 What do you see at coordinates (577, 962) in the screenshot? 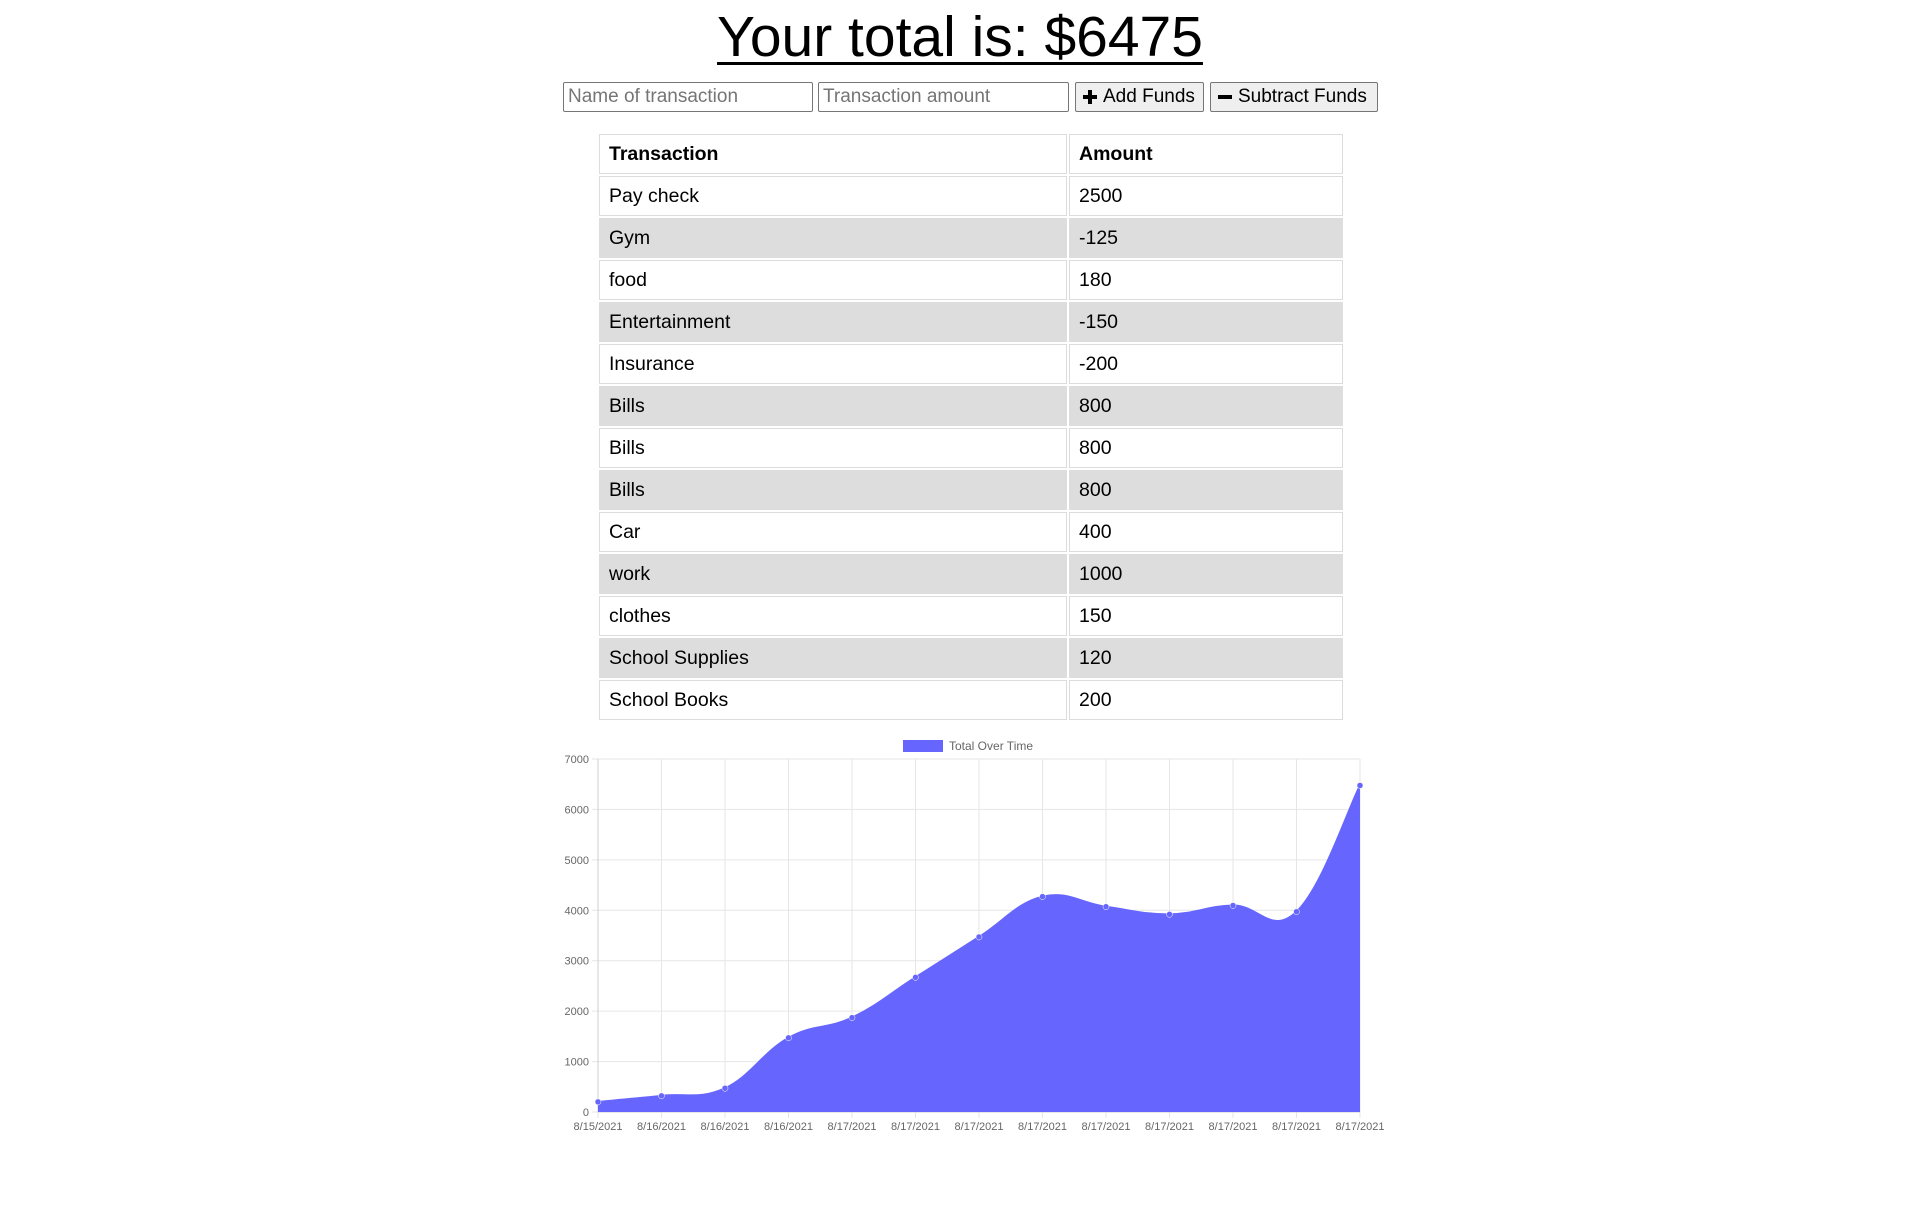
I see `y-tick-label: 3000` at bounding box center [577, 962].